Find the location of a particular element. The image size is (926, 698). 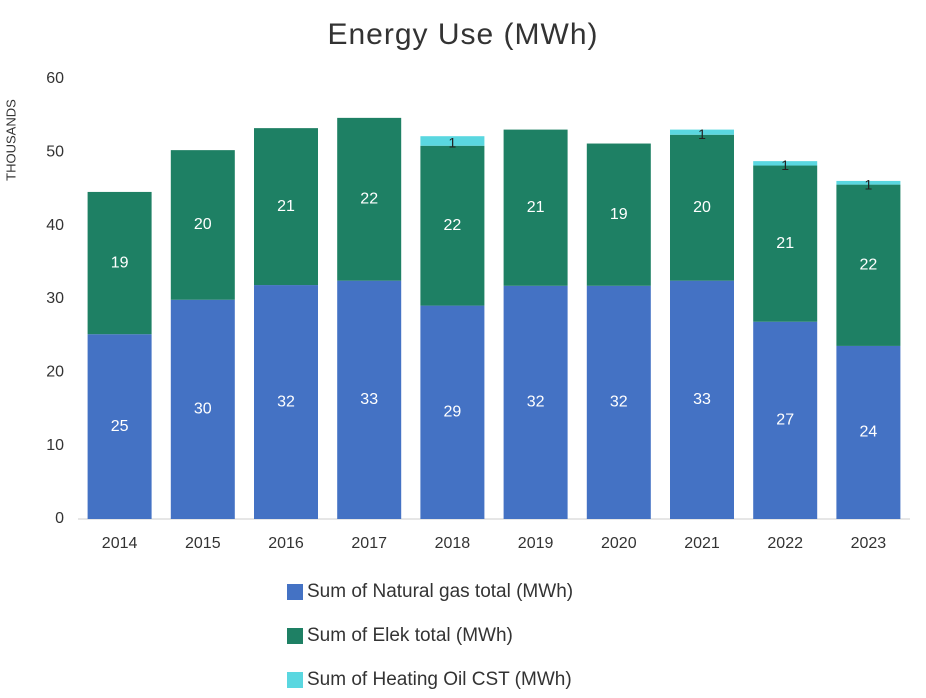

data-label: 24 is located at coordinates (869, 432).